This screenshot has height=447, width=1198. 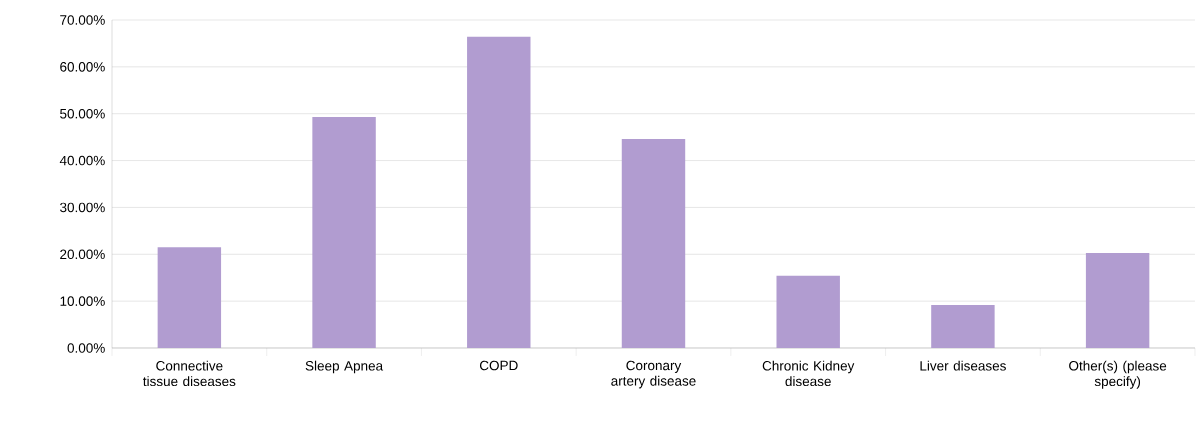 What do you see at coordinates (189, 373) in the screenshot?
I see `x-tick-label: Connective tissue diseases` at bounding box center [189, 373].